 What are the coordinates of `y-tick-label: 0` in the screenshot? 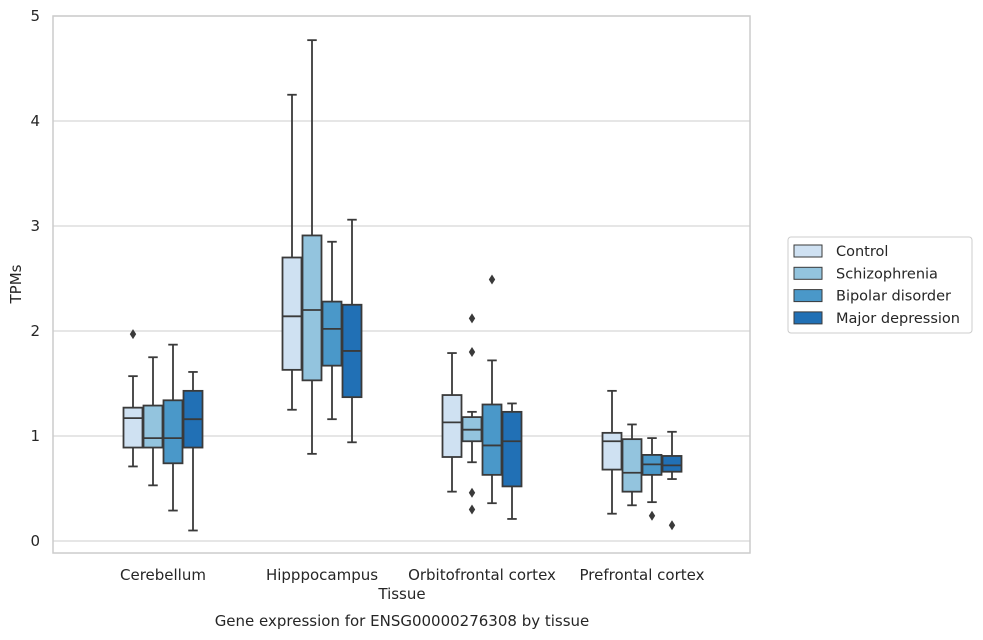 It's located at (35, 541).